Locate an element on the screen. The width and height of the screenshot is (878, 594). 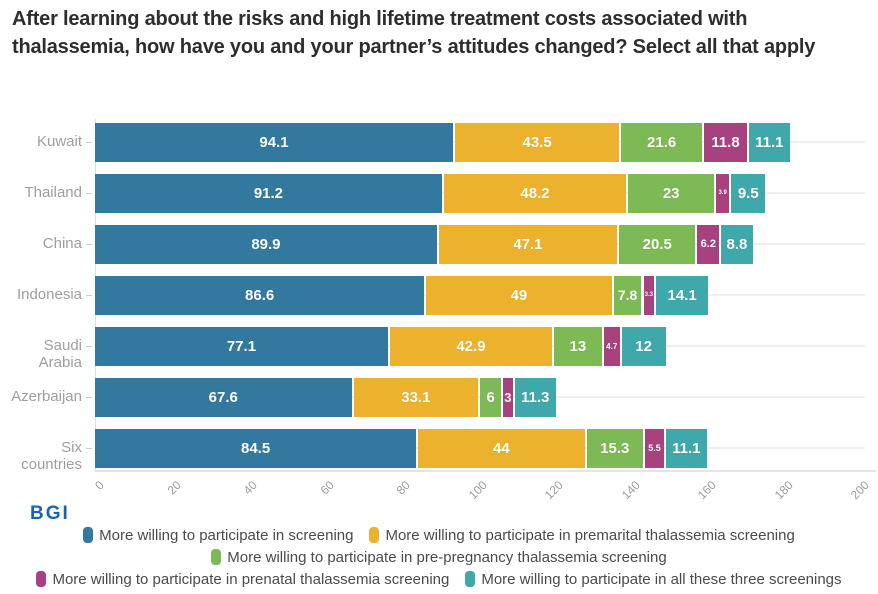
bar-value-label: 8.8 is located at coordinates (737, 244).